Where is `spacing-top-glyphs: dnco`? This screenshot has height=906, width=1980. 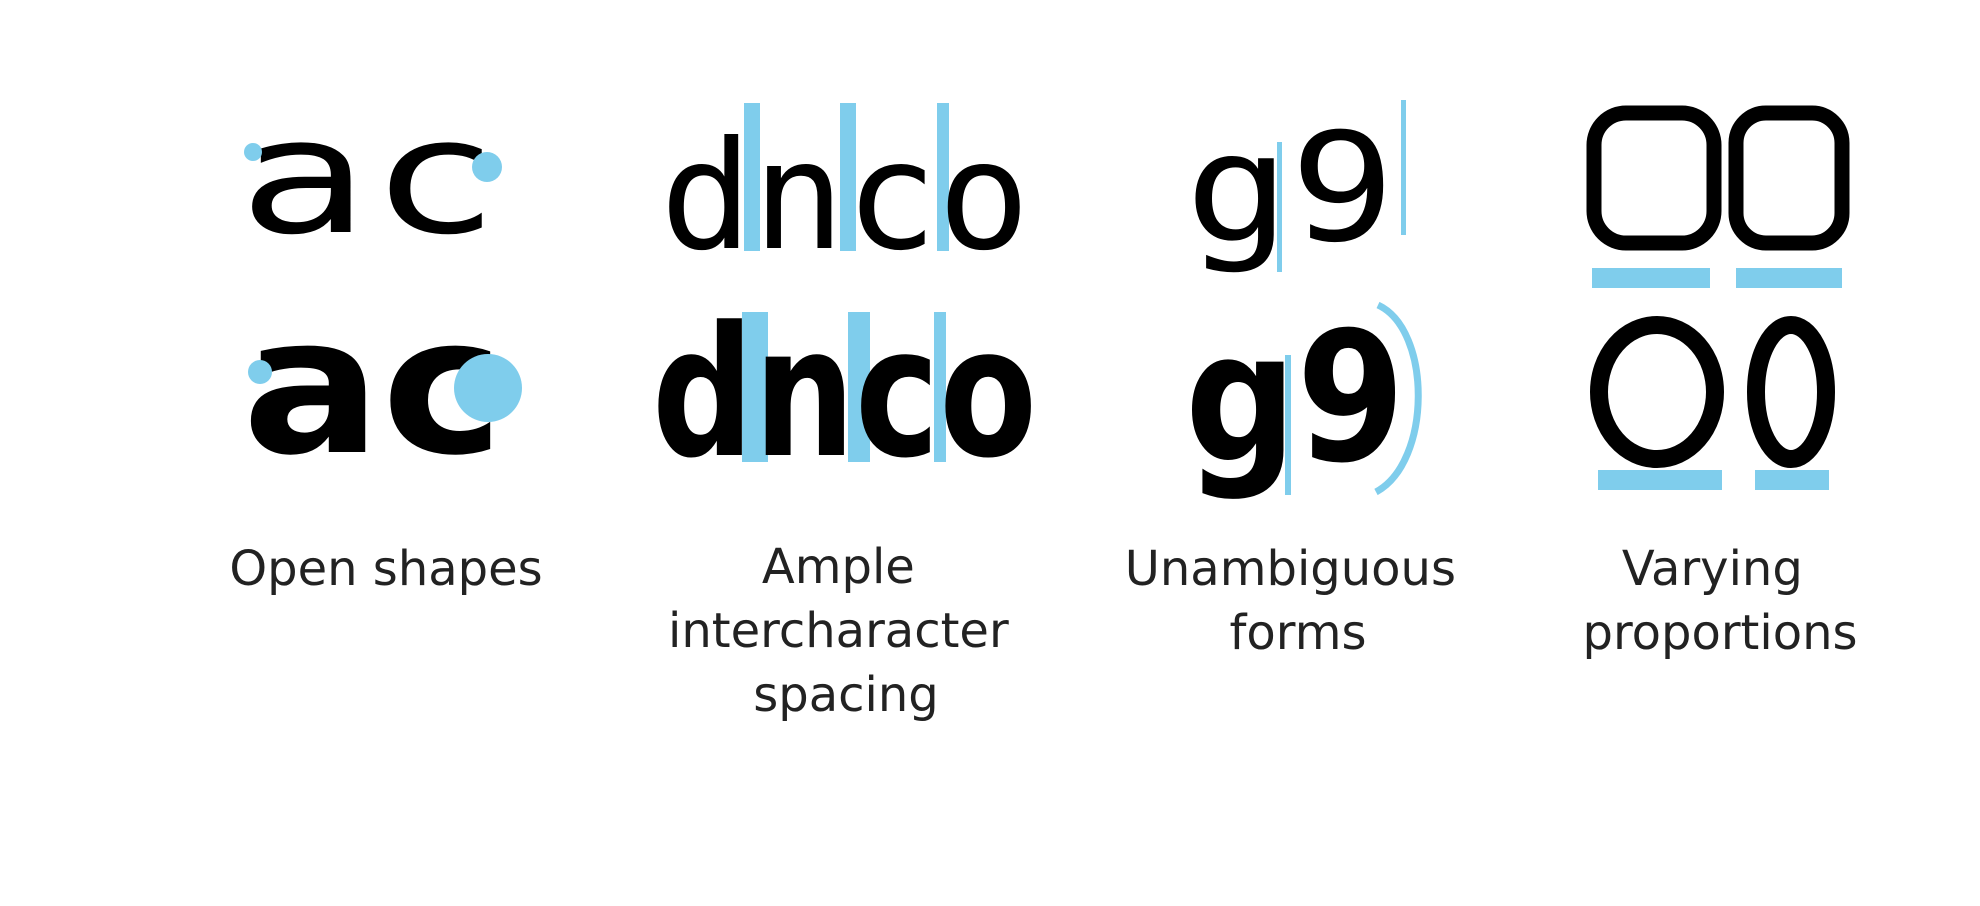
spacing-top-glyphs: dnco is located at coordinates (845, 197).